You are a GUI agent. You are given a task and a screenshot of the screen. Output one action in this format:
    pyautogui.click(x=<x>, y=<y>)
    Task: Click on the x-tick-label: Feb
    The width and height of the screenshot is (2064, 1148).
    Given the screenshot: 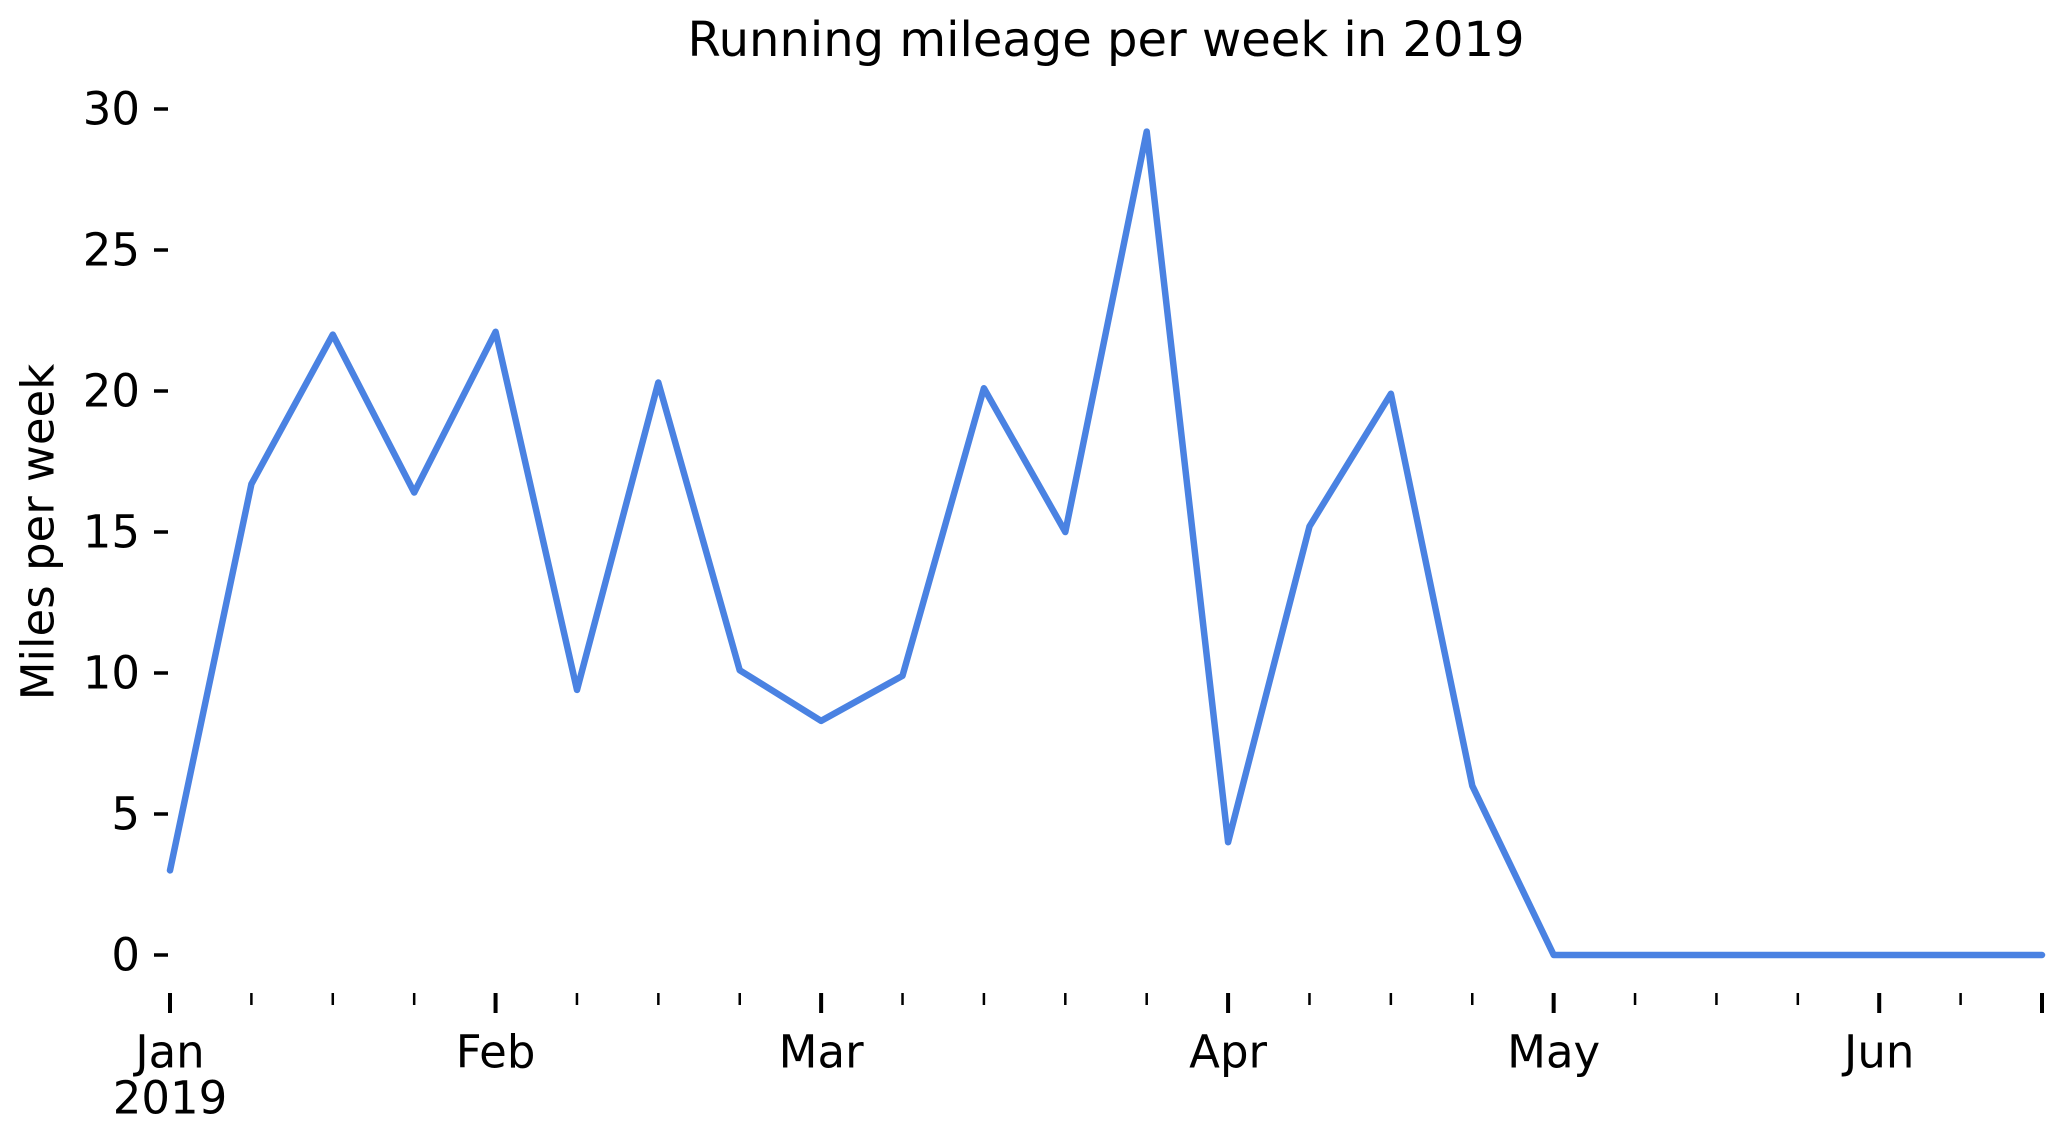 What is the action you would take?
    pyautogui.click(x=496, y=1052)
    